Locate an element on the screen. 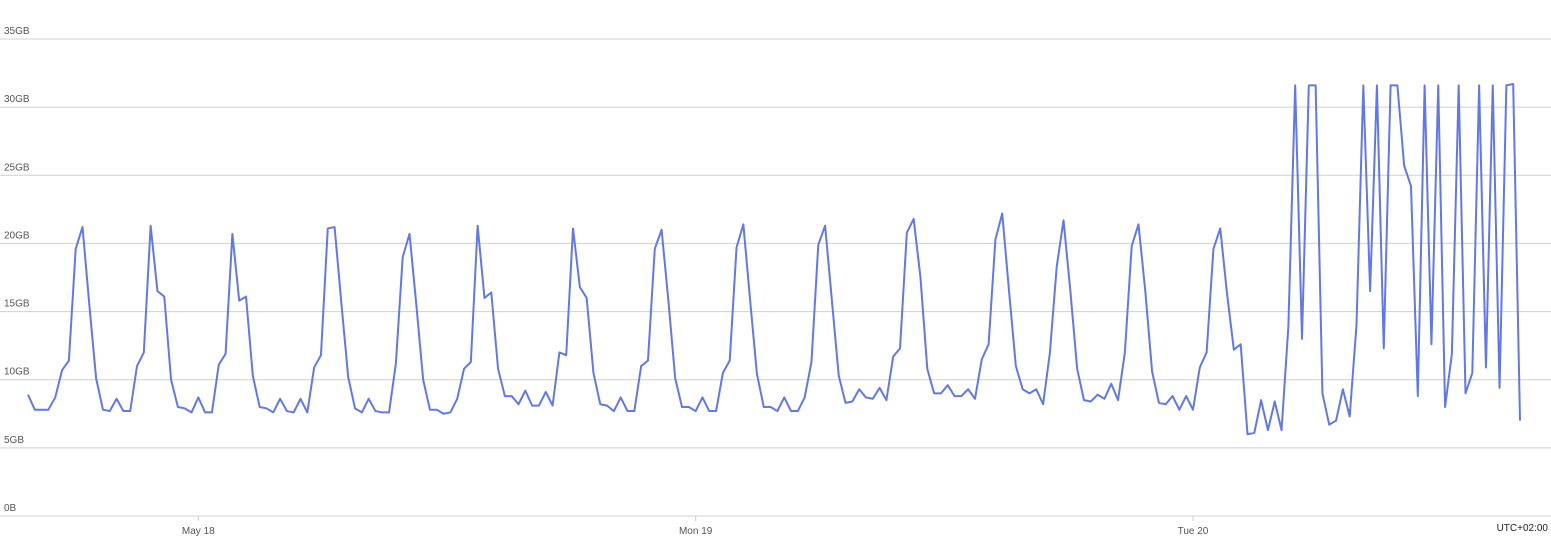 This screenshot has width=1551, height=558. y-tick-label: 10GB is located at coordinates (17, 372).